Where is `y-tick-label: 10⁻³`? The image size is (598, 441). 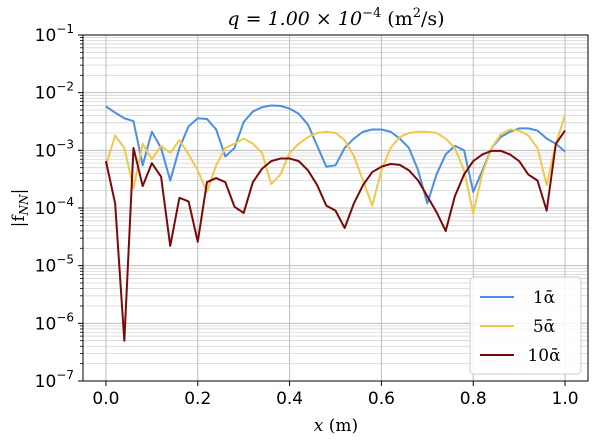 y-tick-label: 10⁻³ is located at coordinates (54, 149).